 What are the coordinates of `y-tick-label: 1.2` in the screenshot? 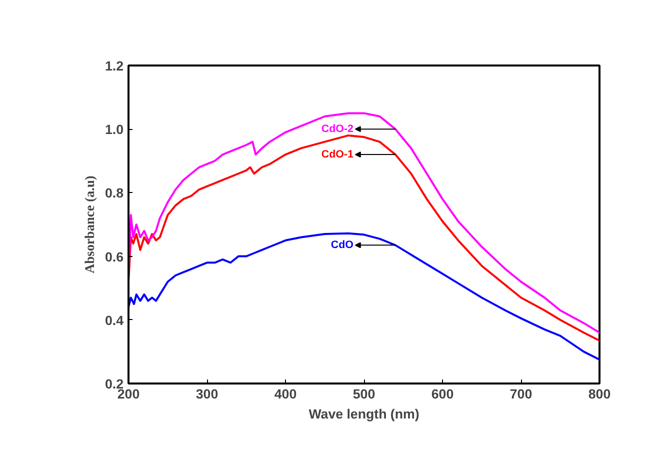 It's located at (114, 66).